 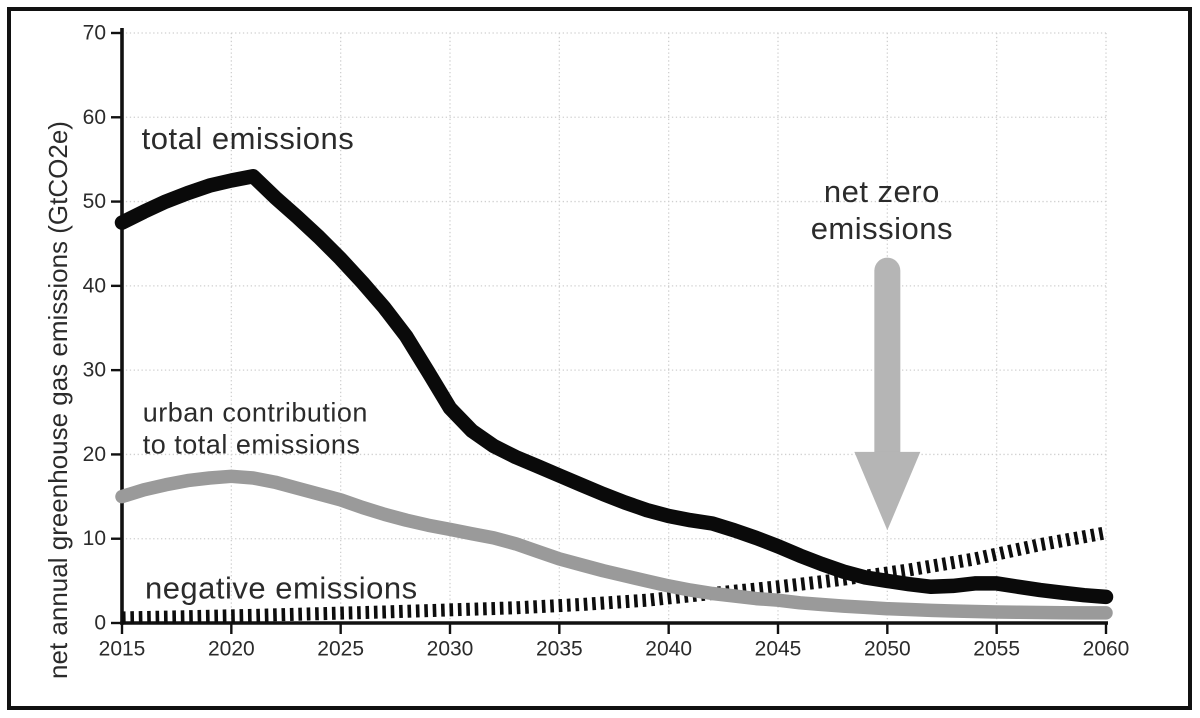 I want to click on y-tick-label-0: 0, so click(x=100, y=623).